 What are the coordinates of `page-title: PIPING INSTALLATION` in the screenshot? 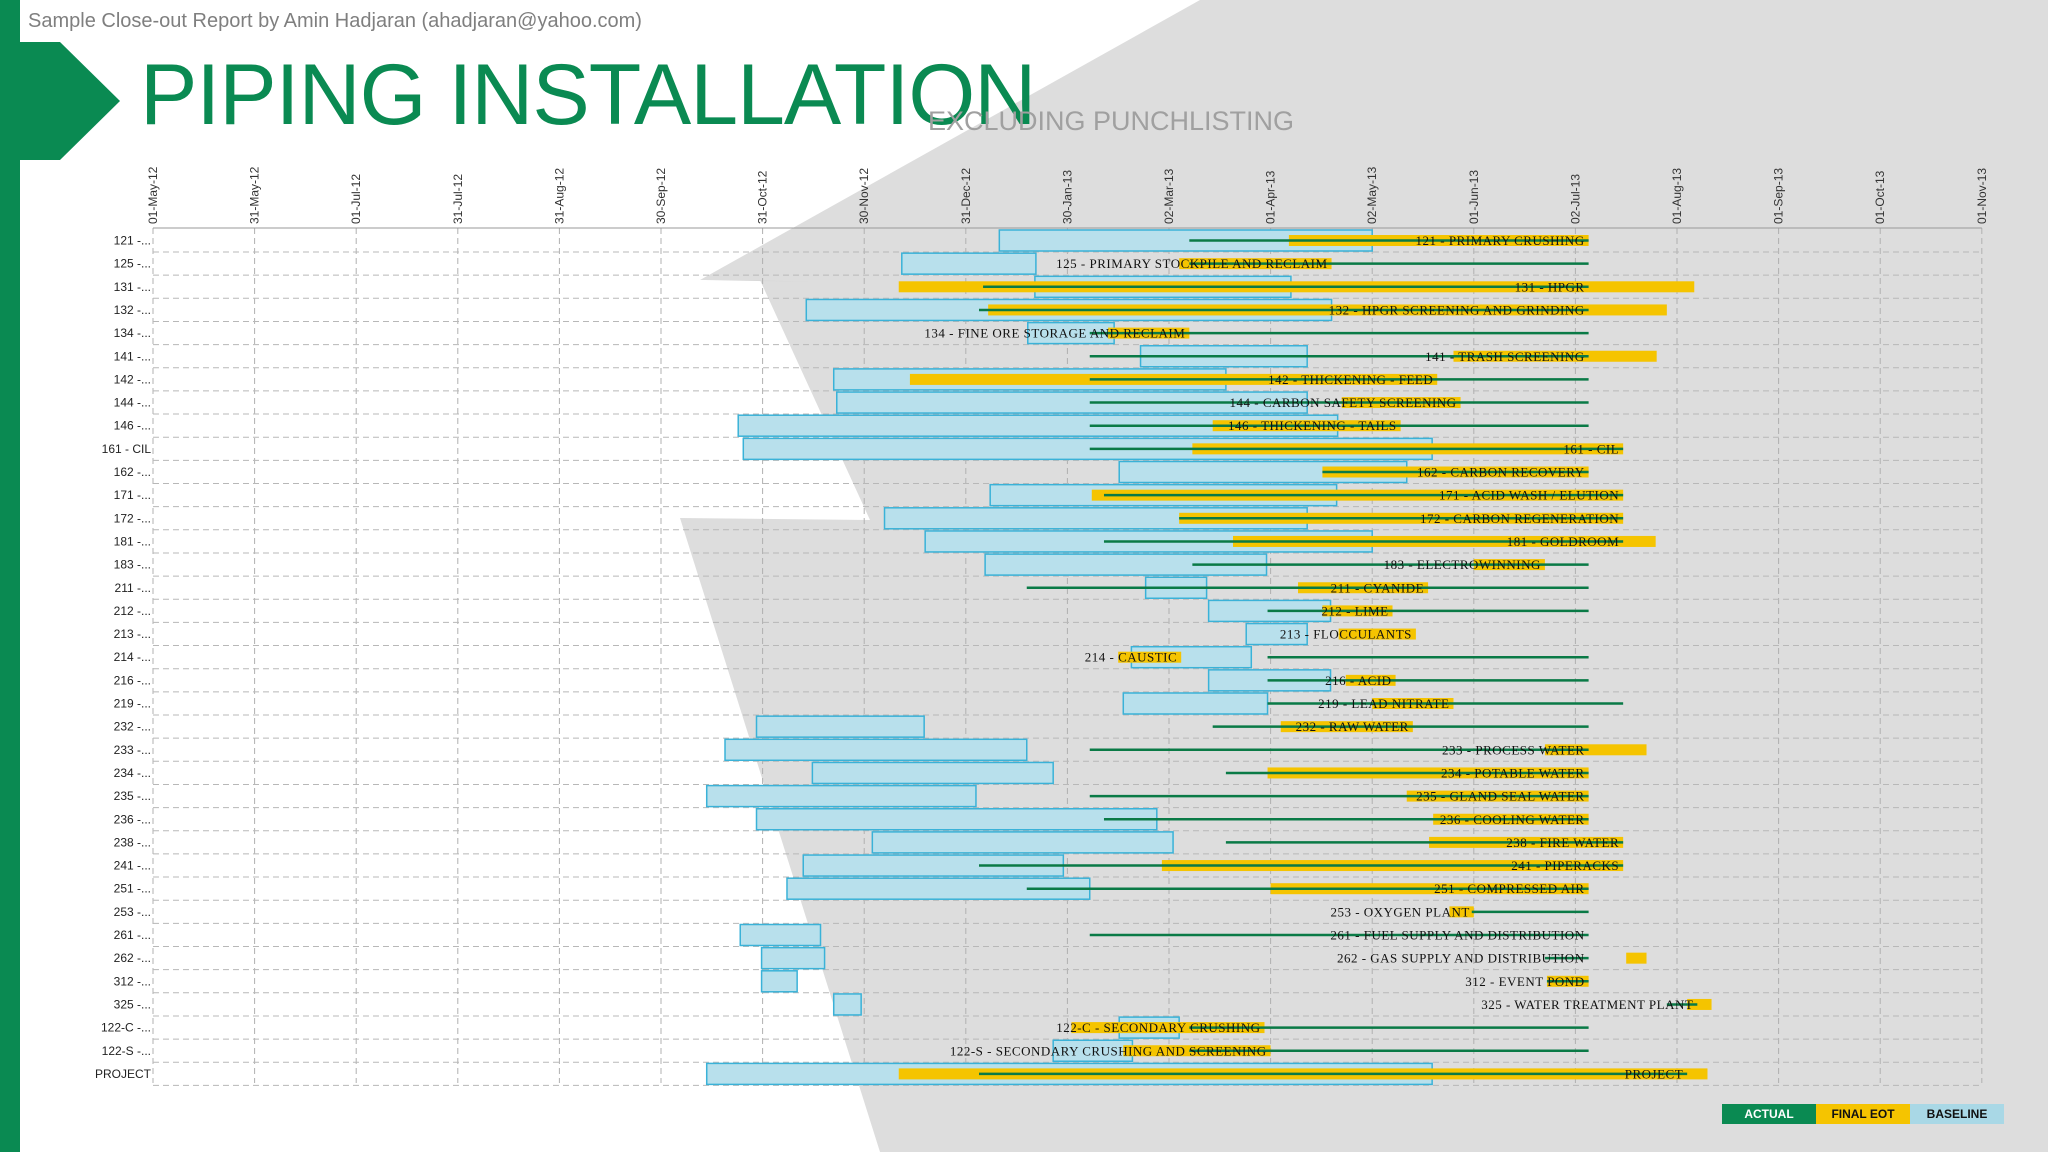 It's located at (588, 95).